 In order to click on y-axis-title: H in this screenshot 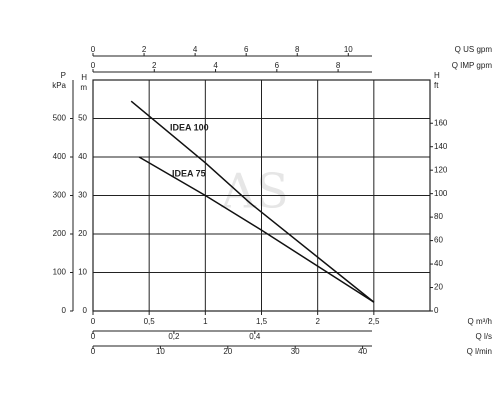, I will do `click(84, 77)`.